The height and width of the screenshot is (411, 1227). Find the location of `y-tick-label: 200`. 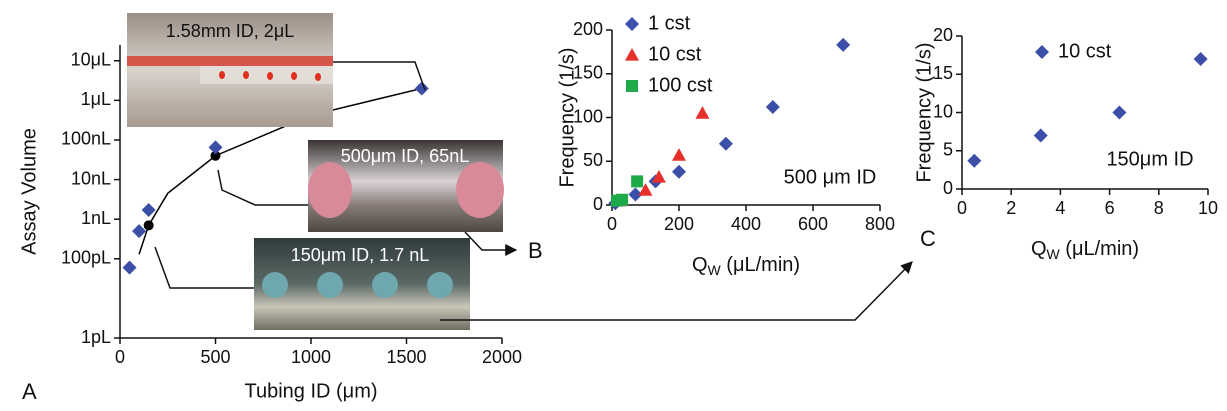

y-tick-label: 200 is located at coordinates (588, 29).